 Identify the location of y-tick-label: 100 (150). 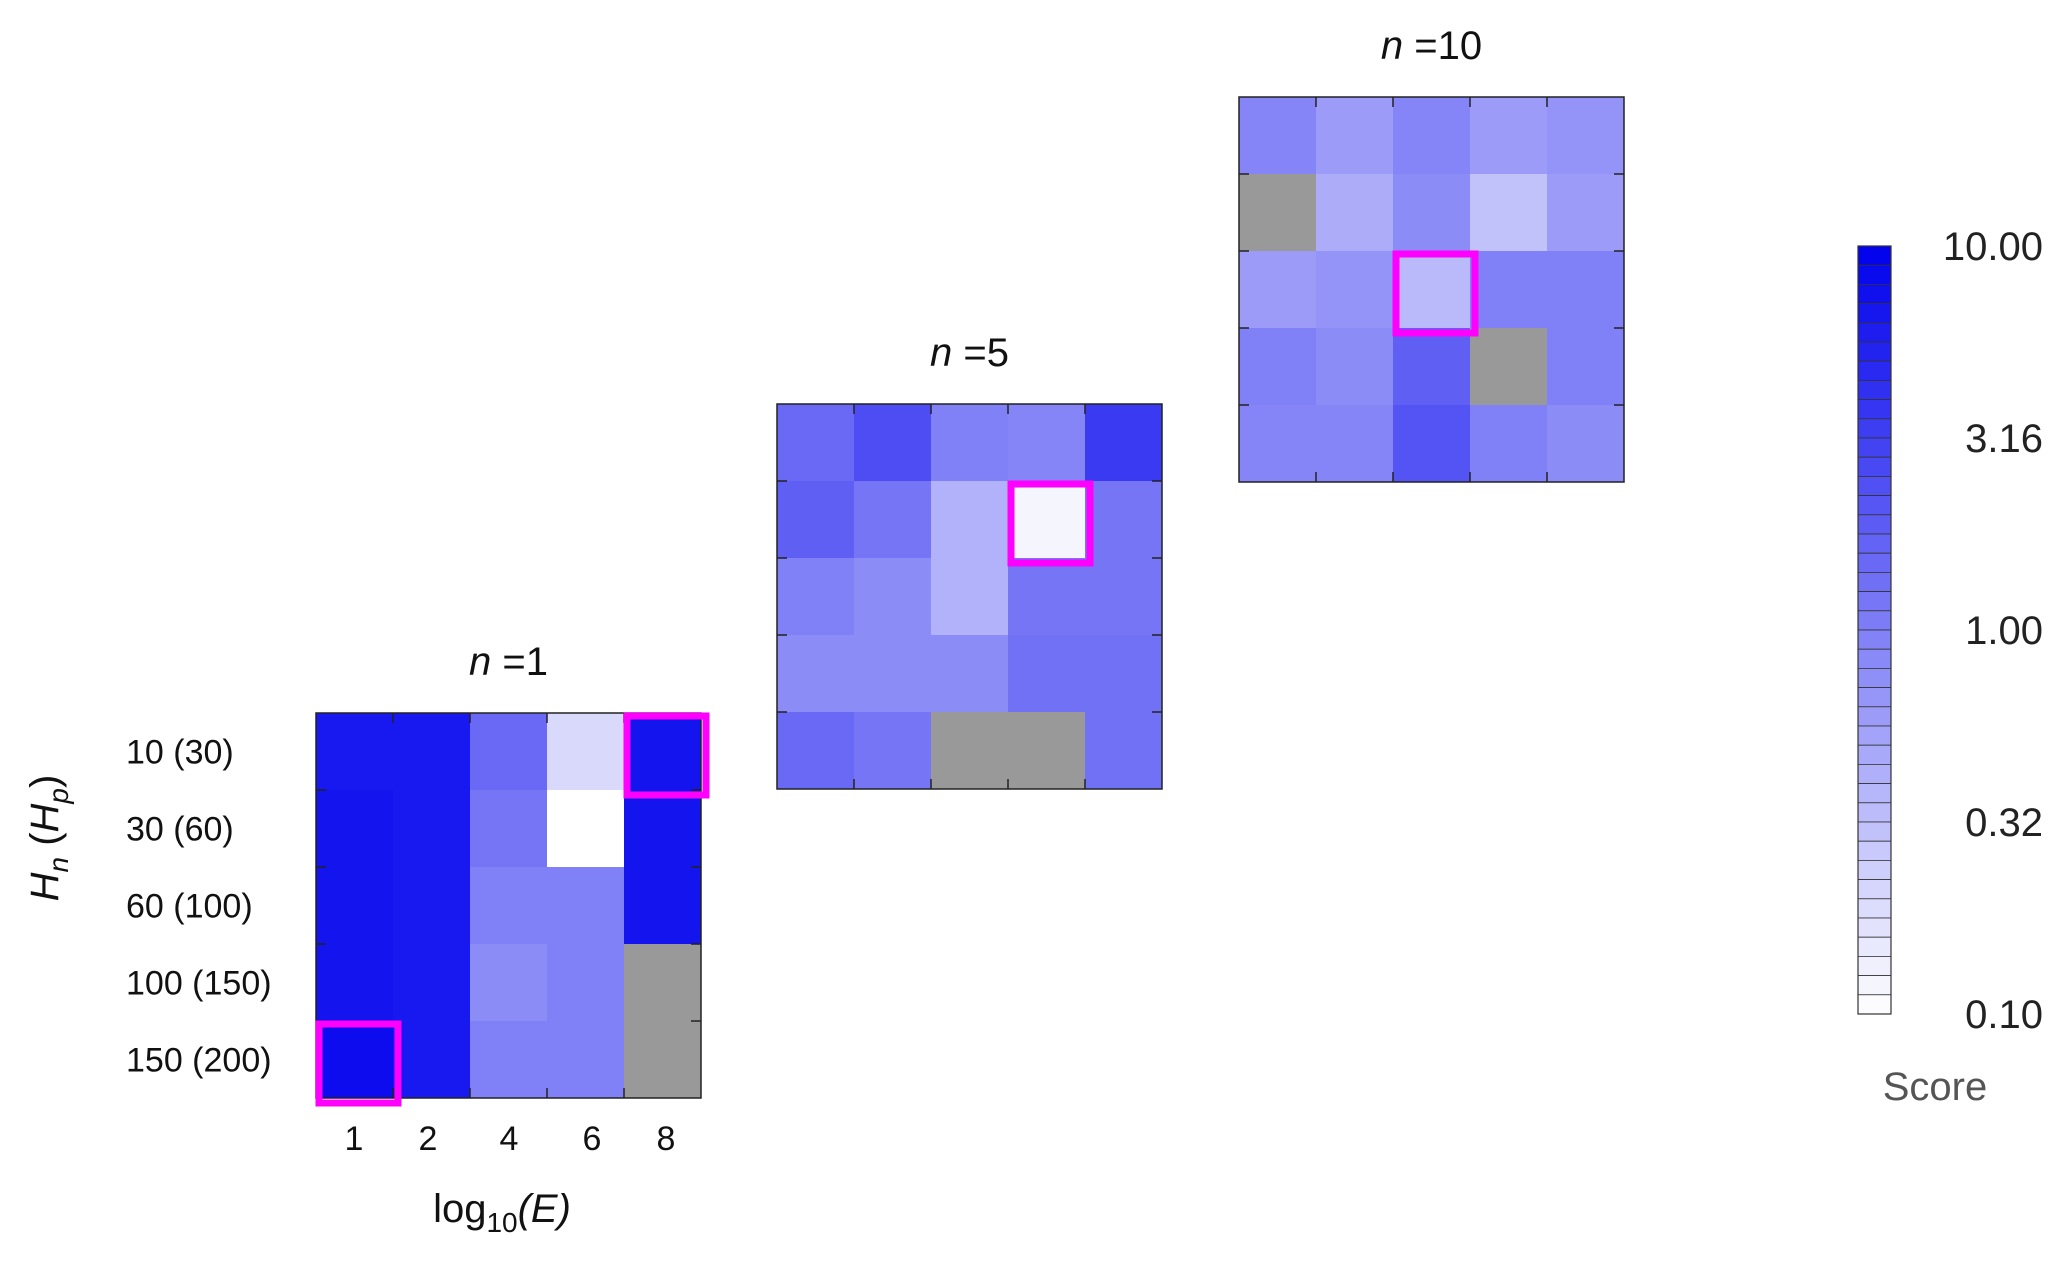
(199, 984).